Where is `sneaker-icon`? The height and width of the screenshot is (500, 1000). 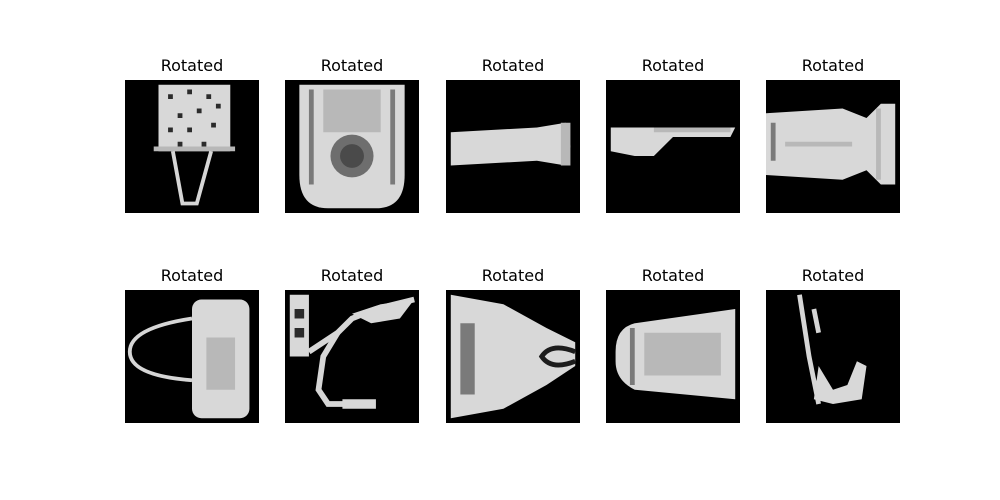 sneaker-icon is located at coordinates (673, 141).